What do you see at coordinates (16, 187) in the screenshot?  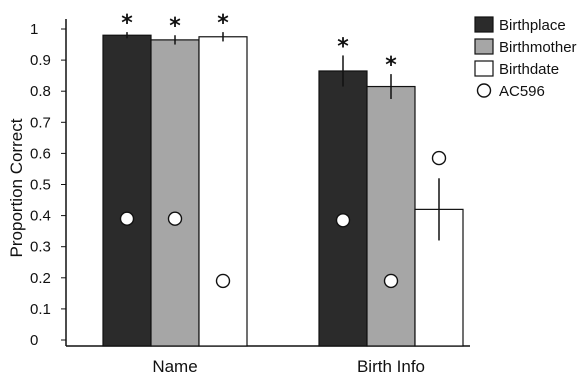 I see `y-axis-title: Proportion Correct` at bounding box center [16, 187].